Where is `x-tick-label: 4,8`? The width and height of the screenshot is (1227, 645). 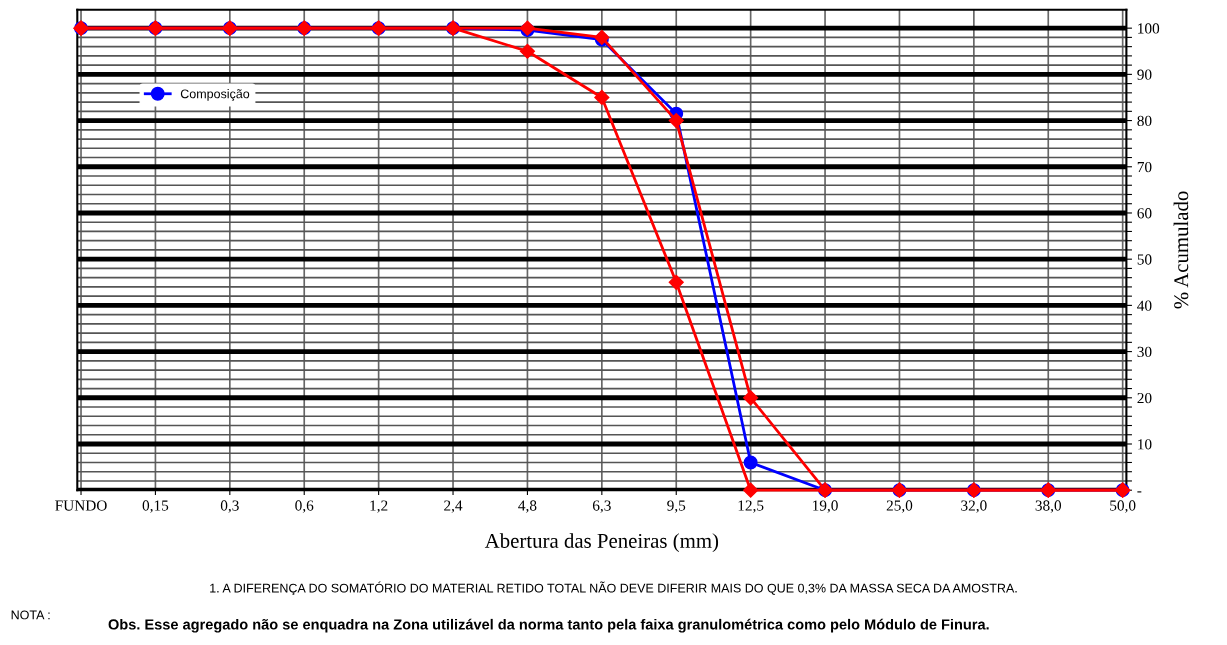 x-tick-label: 4,8 is located at coordinates (527, 506).